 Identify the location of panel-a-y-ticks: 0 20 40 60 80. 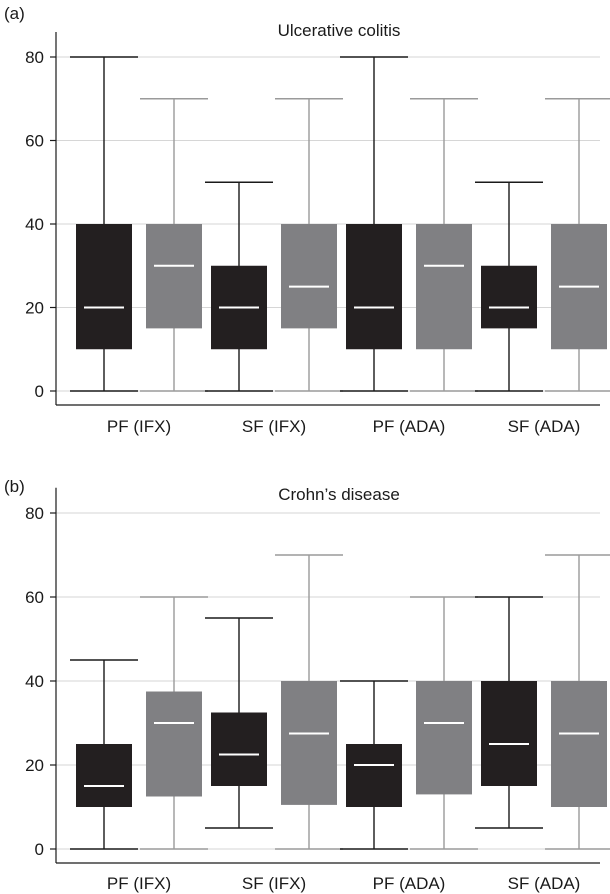
(34, 224).